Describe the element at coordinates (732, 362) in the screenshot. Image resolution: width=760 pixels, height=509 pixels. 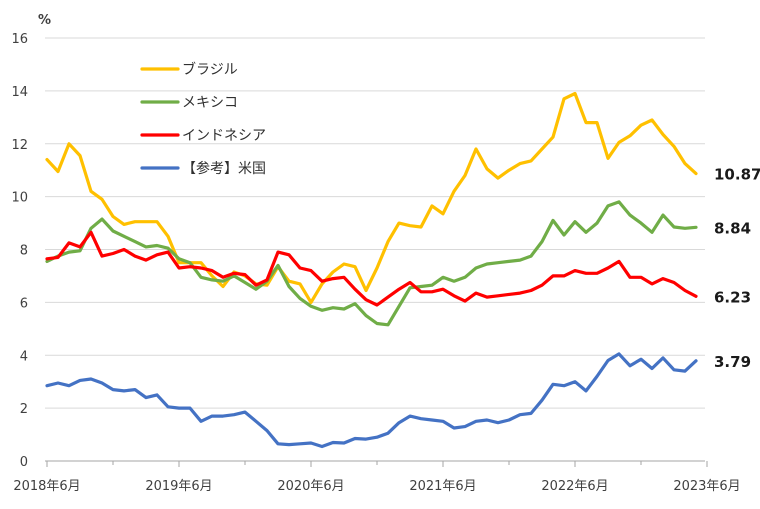
I see `end-label-3: 3.79` at that location.